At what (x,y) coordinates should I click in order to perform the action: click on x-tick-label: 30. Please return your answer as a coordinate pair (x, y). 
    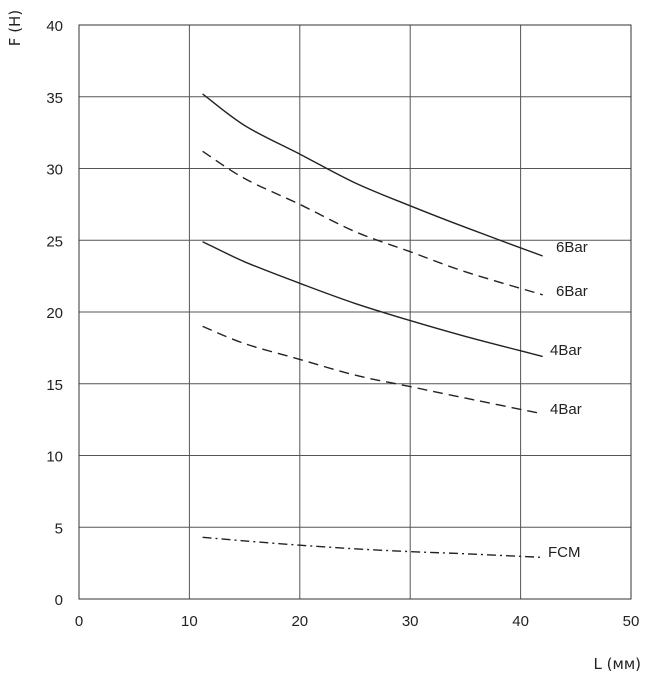
    Looking at the image, I should click on (410, 621).